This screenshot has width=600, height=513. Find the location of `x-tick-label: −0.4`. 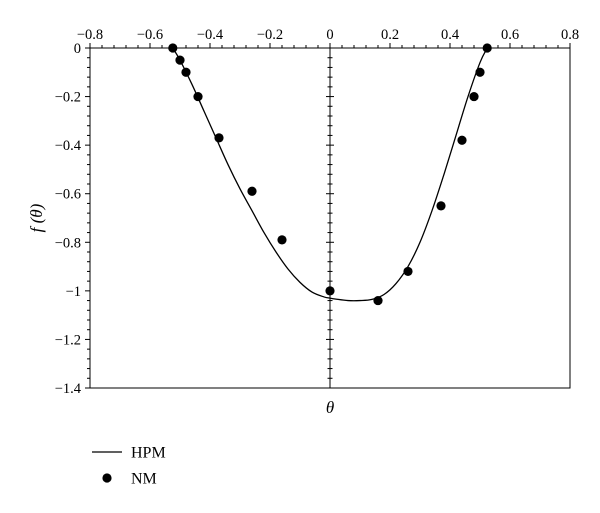

x-tick-label: −0.4 is located at coordinates (210, 35).